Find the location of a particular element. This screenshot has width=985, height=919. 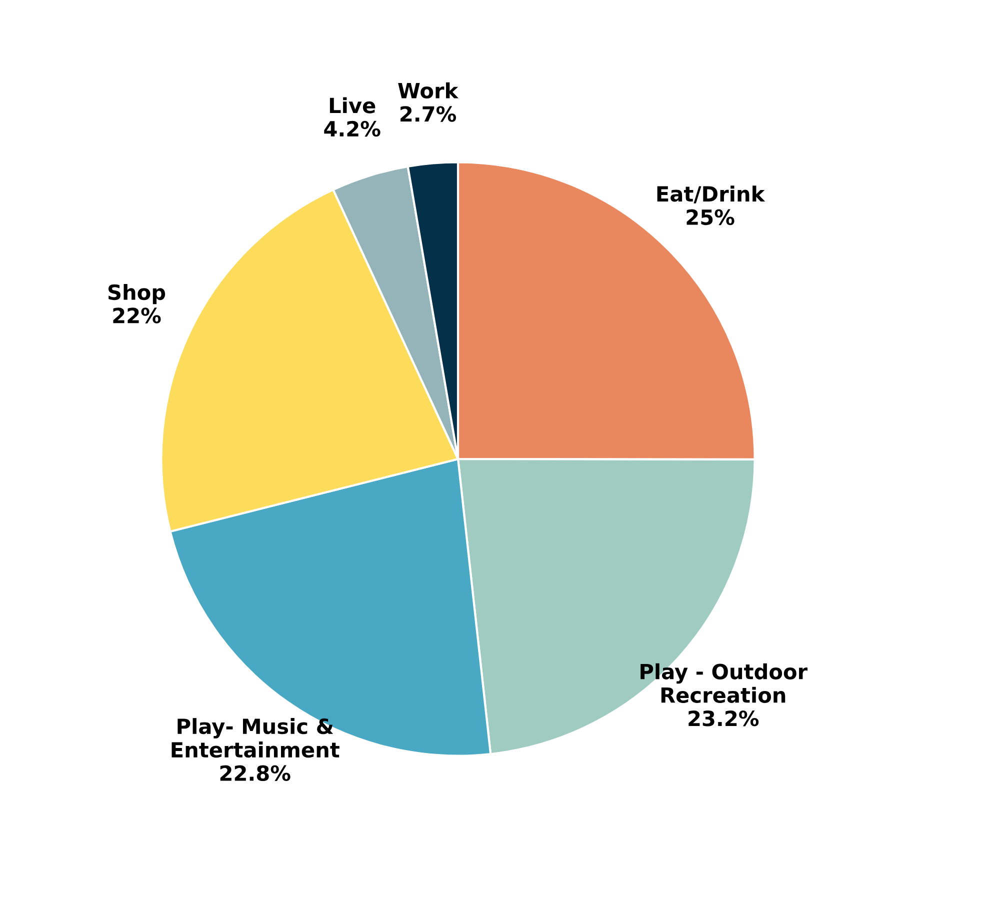

data-label: 2.7% is located at coordinates (428, 114).